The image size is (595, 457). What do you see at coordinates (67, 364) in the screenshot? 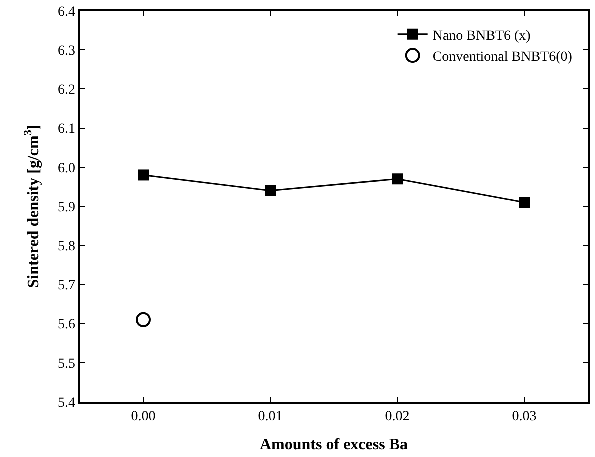
I see `y-tick-label: 5.5` at bounding box center [67, 364].